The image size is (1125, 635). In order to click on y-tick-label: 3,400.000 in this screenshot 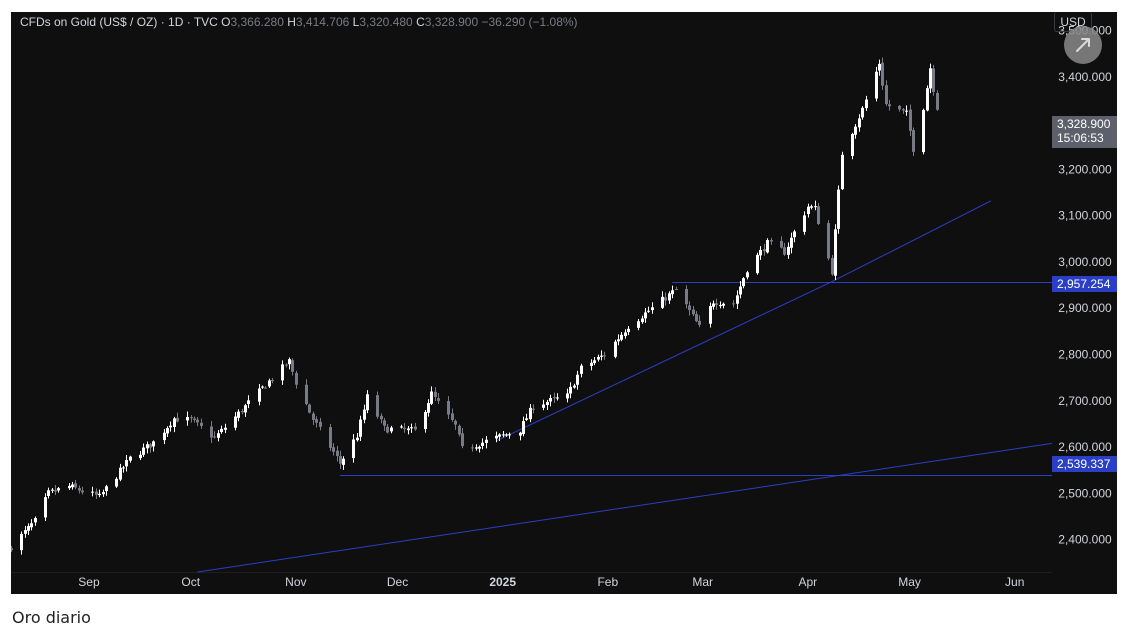, I will do `click(1085, 77)`.